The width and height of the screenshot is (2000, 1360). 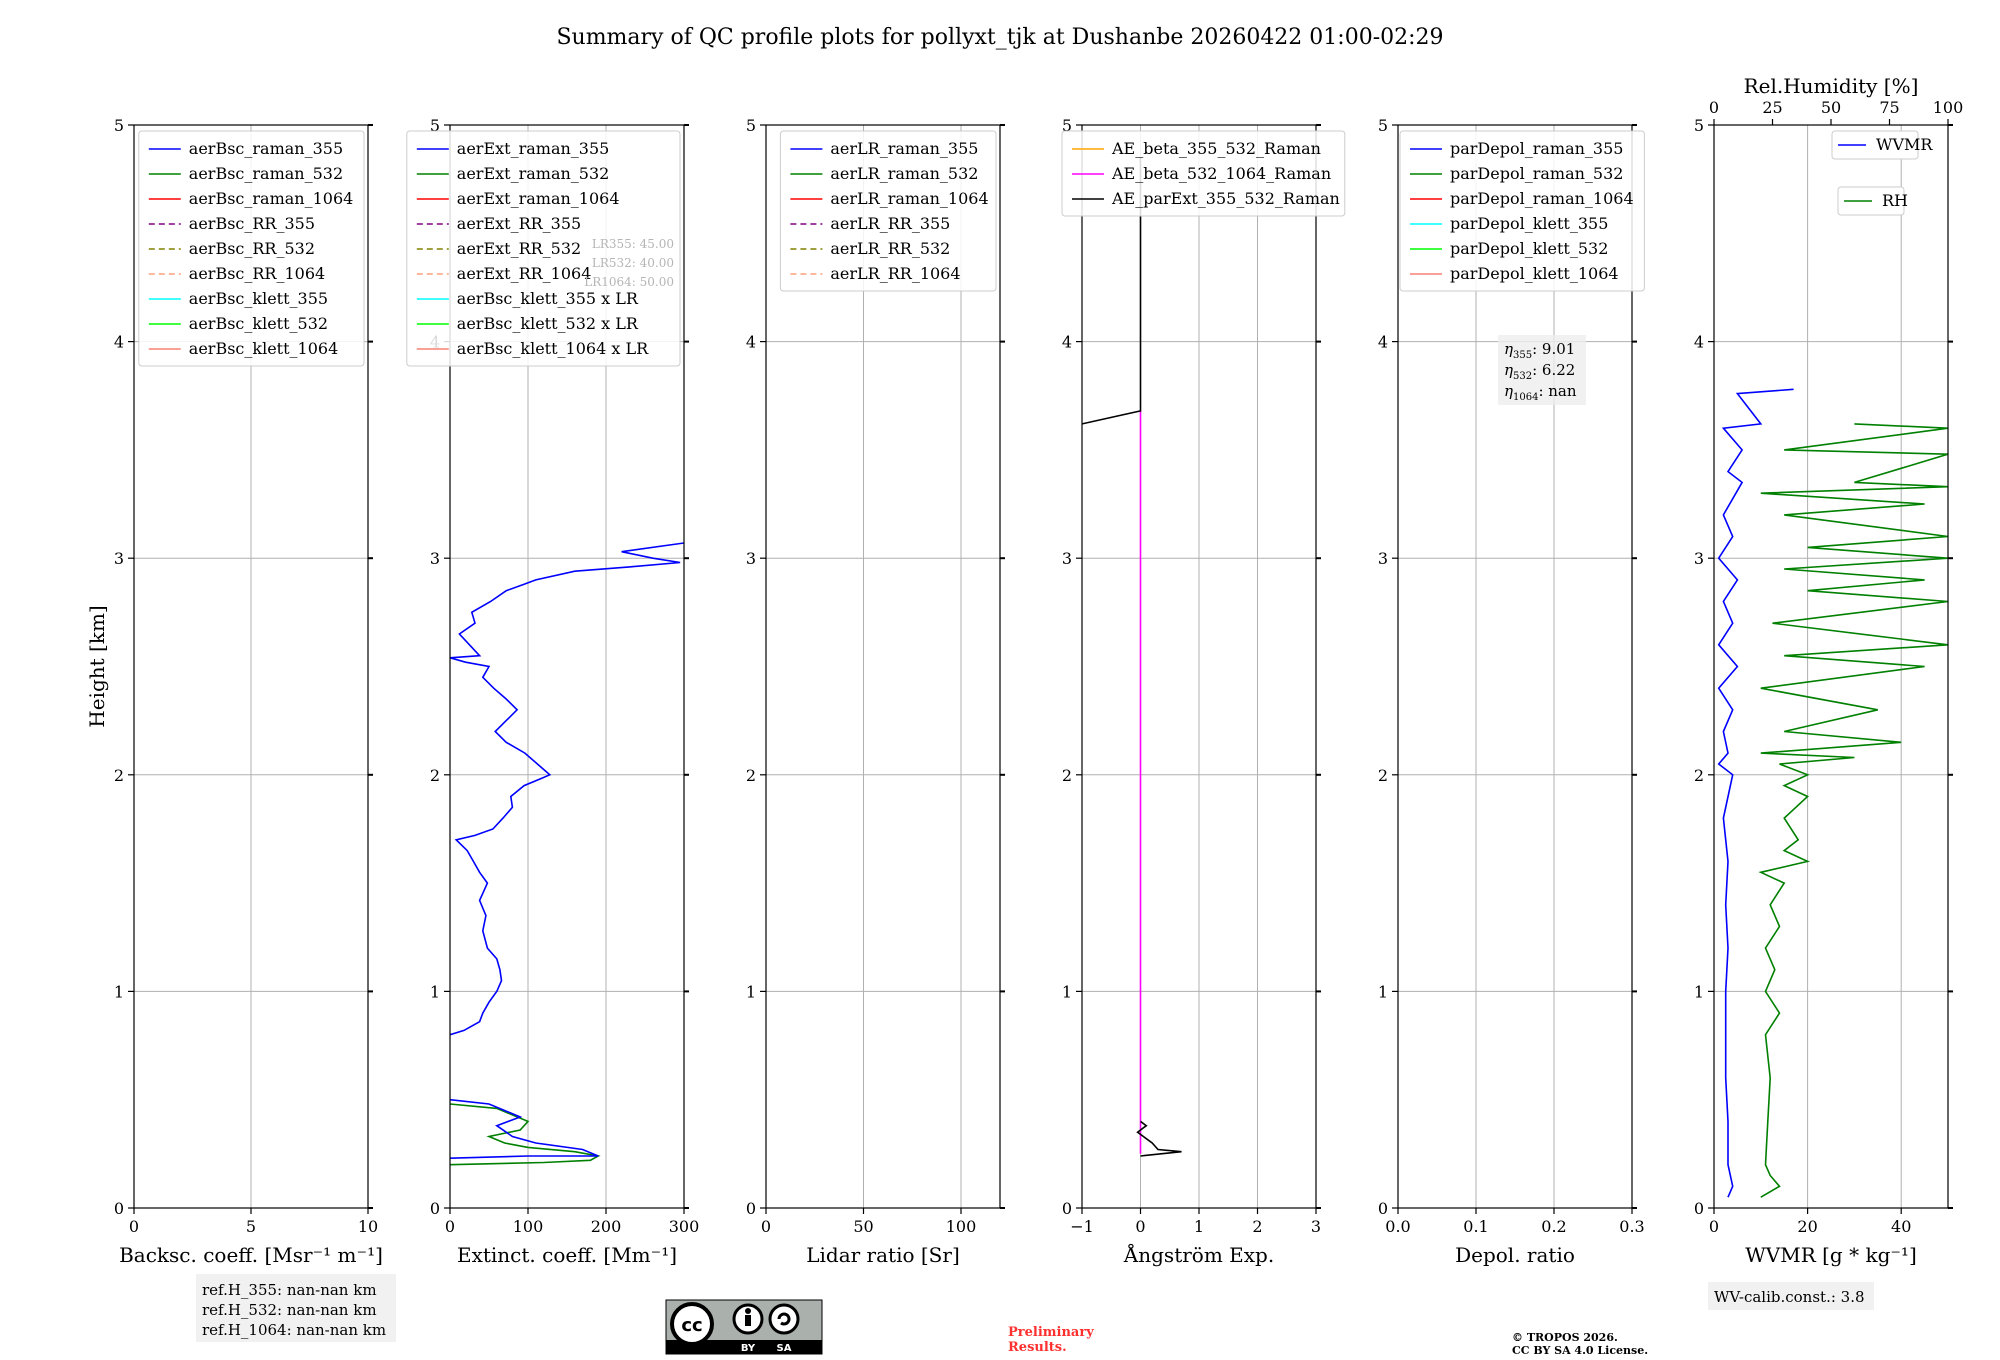 What do you see at coordinates (1529, 223) in the screenshot?
I see `legend-label: parDepol_klett_355` at bounding box center [1529, 223].